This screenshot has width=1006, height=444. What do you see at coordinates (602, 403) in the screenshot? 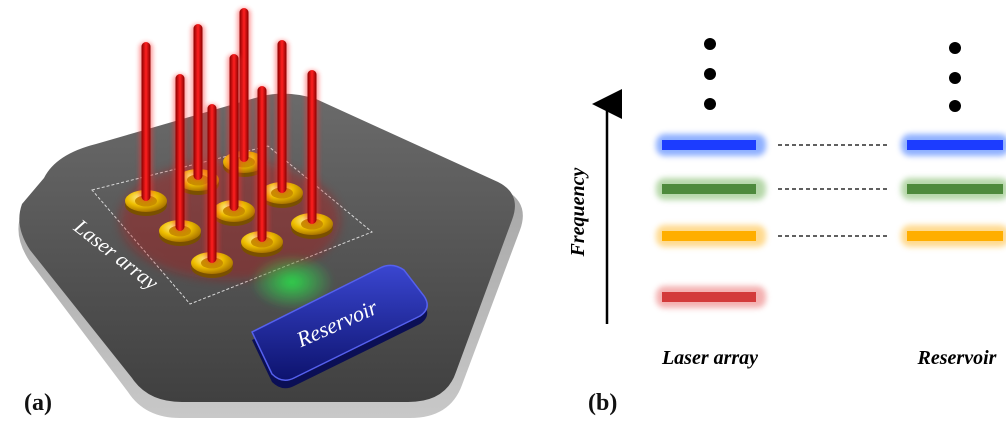
I see `panel-b-label: (b)` at bounding box center [602, 403].